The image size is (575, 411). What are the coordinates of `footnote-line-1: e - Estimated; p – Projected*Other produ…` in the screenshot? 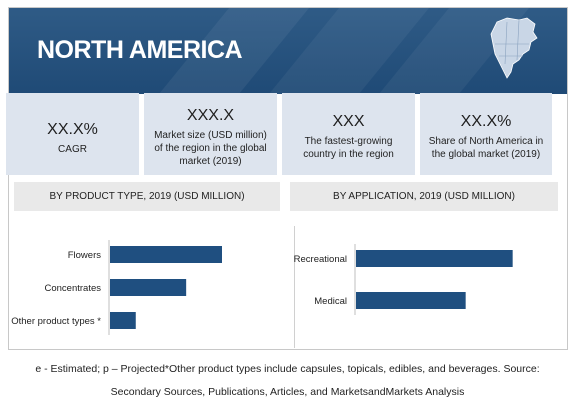 It's located at (287, 369).